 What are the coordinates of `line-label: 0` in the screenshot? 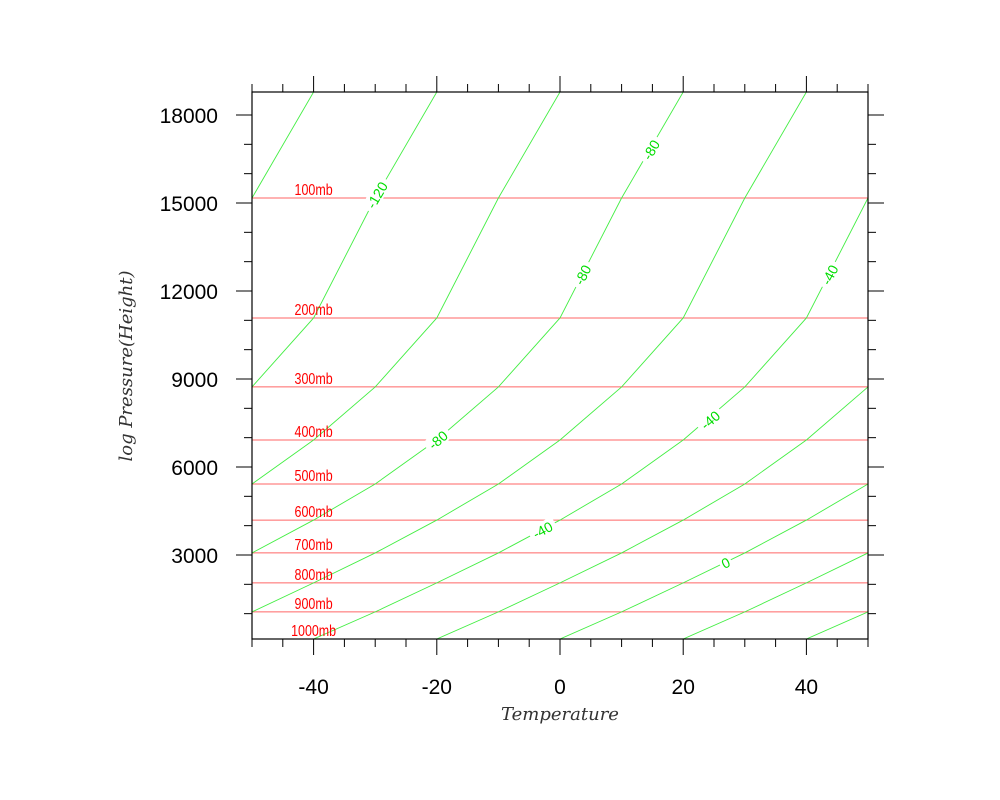 It's located at (725, 562).